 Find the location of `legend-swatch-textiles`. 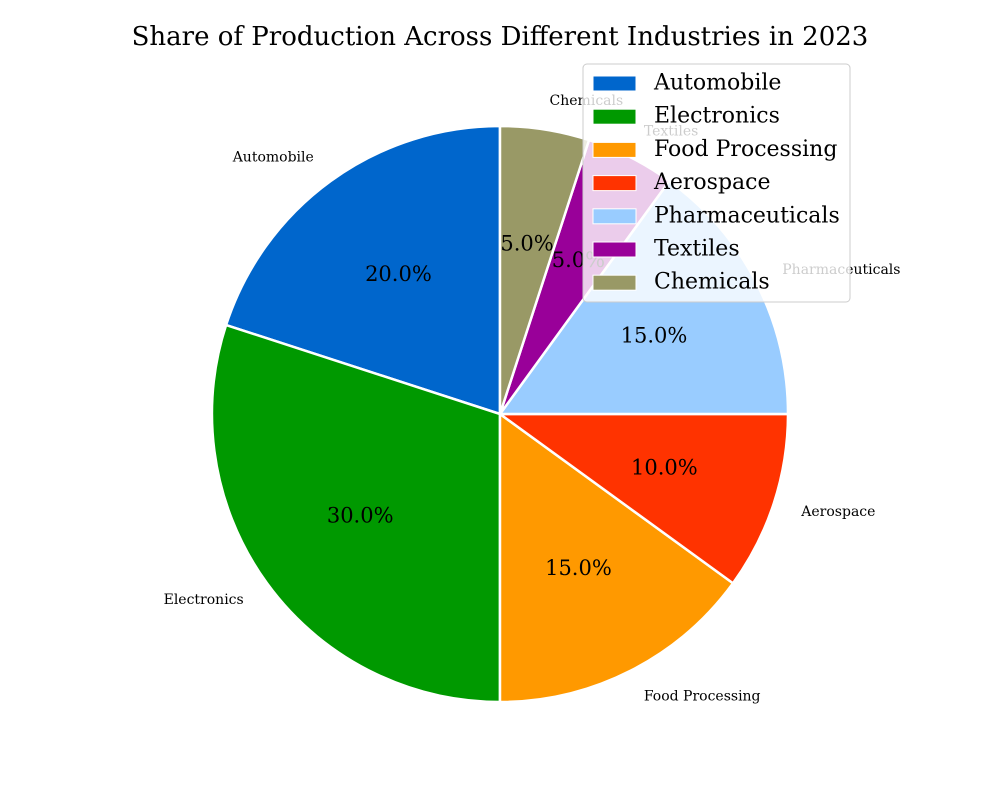

legend-swatch-textiles is located at coordinates (614, 249).